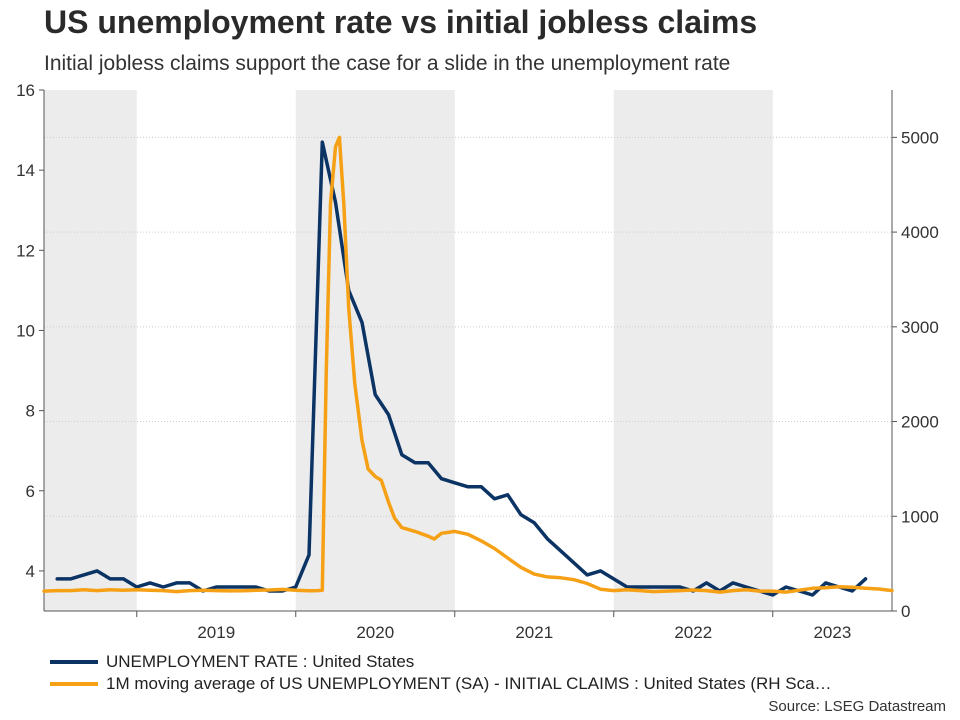 The image size is (960, 720). What do you see at coordinates (920, 422) in the screenshot?
I see `right-axis-tick-label: 2000` at bounding box center [920, 422].